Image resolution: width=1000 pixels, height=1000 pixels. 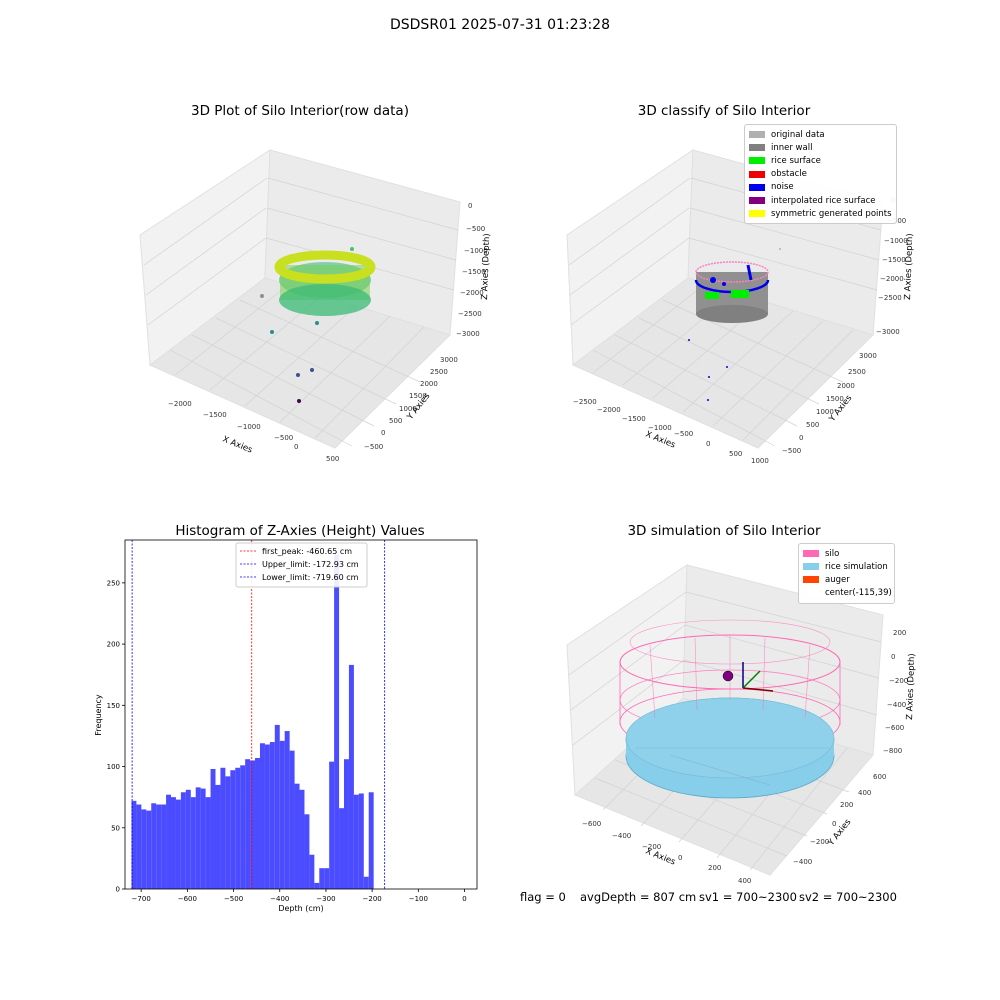 I want to click on histogram-ytick-label: 0, so click(x=118, y=890).